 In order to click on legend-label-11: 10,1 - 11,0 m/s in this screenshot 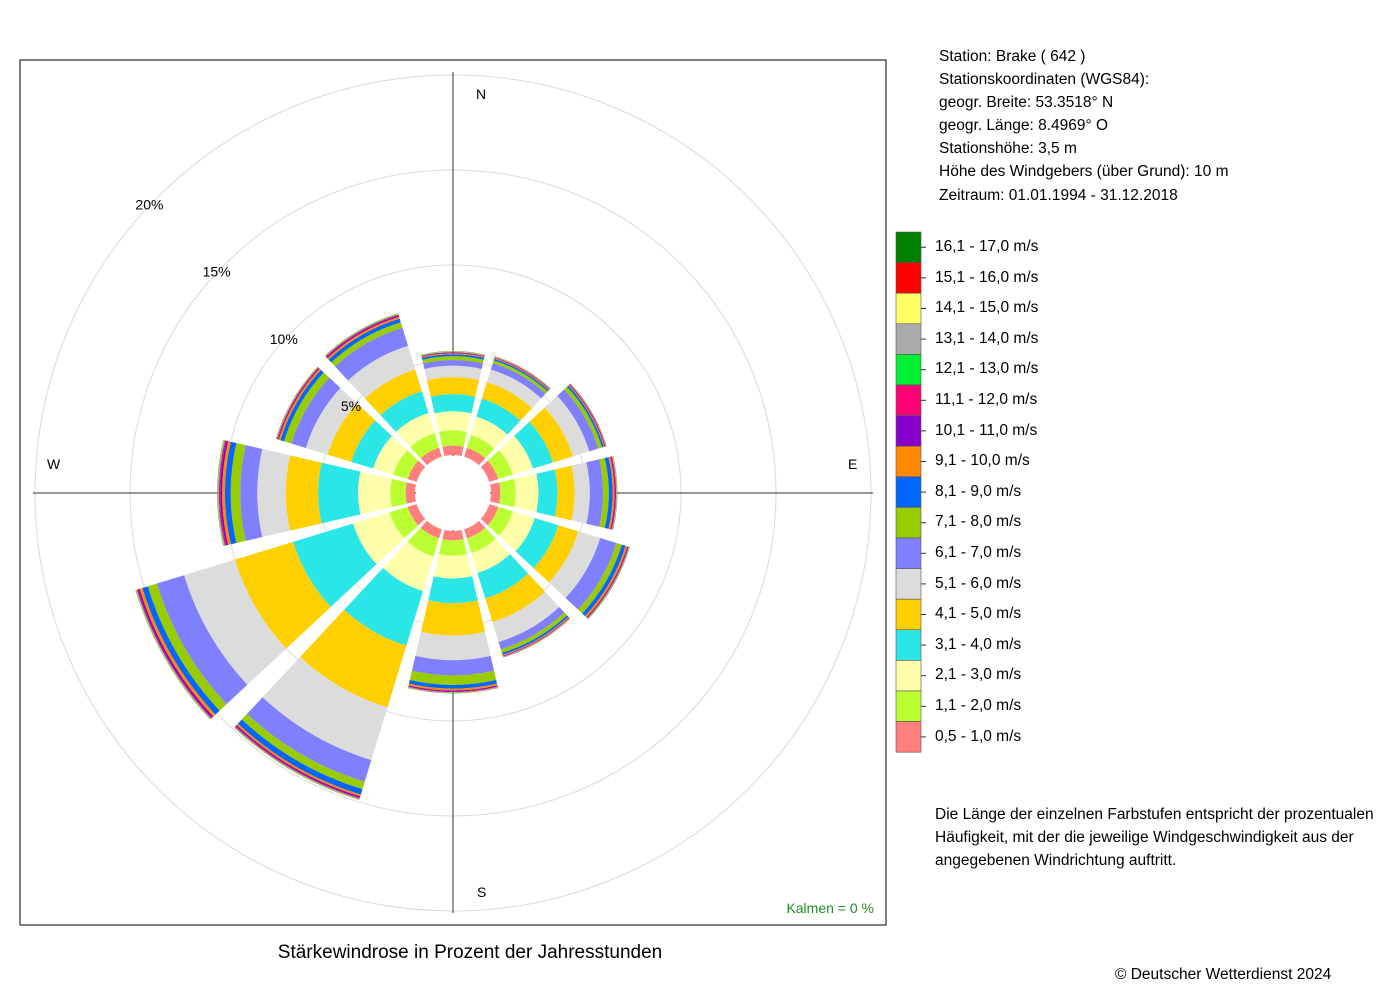, I will do `click(986, 430)`.